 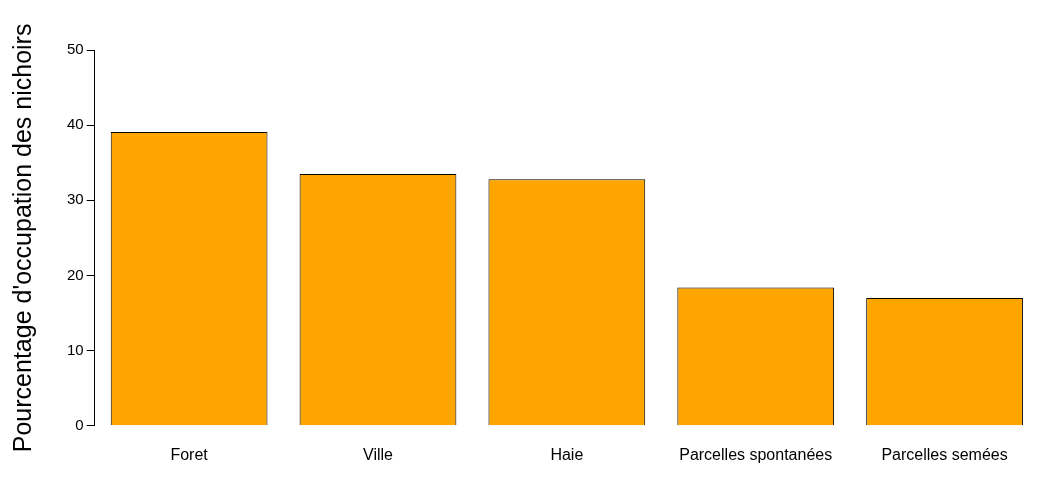 I want to click on y-tick-label: 30, so click(x=75, y=199).